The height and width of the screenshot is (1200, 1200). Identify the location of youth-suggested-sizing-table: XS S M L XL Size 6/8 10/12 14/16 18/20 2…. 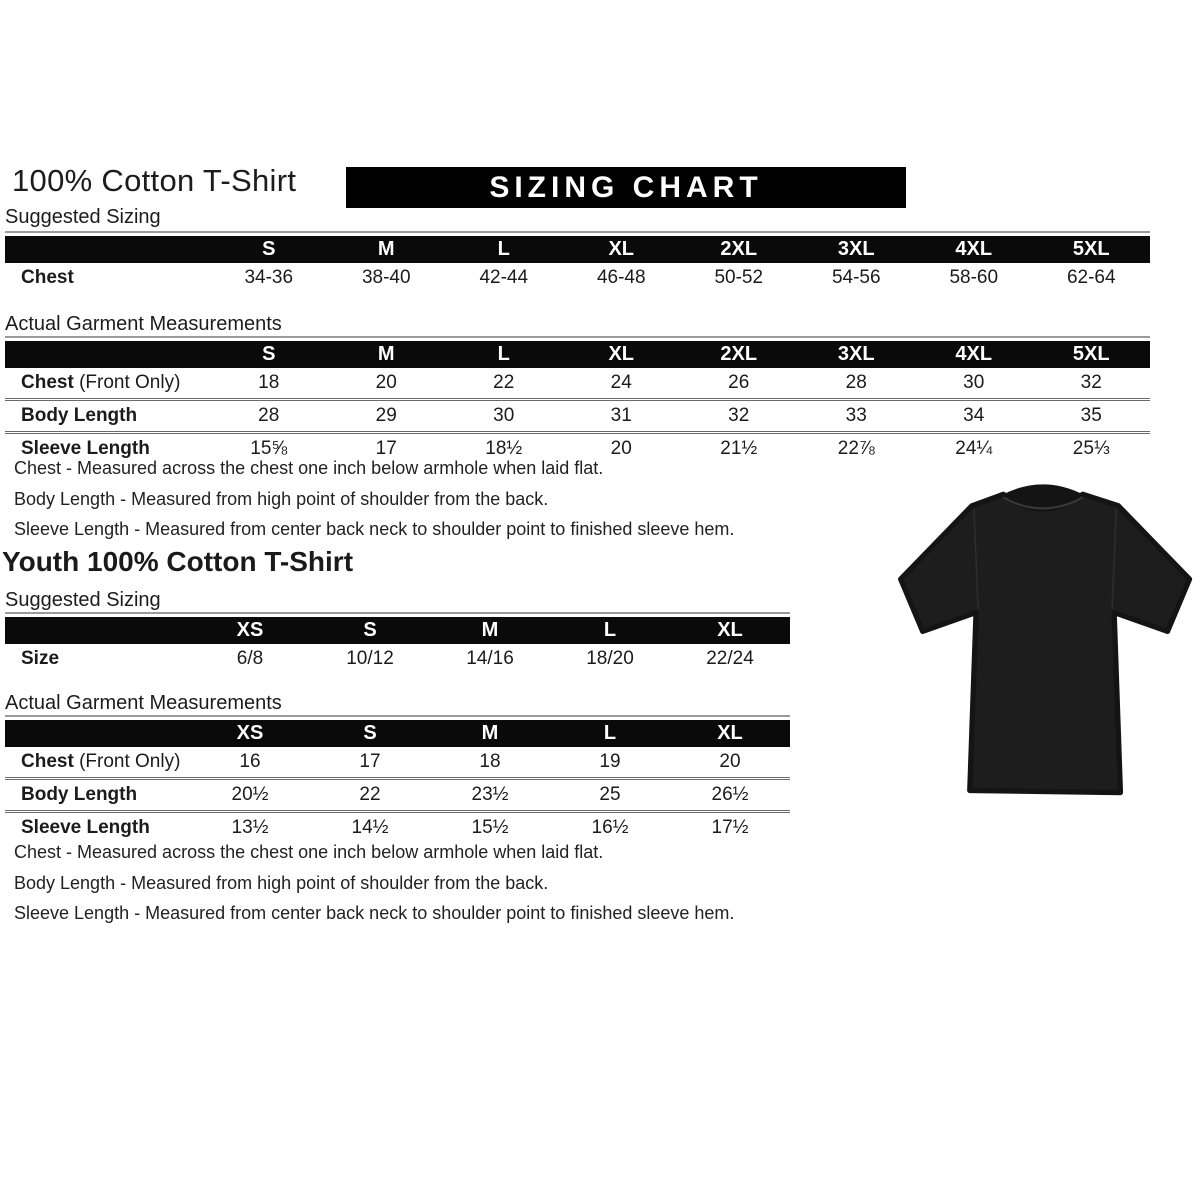
(397, 645).